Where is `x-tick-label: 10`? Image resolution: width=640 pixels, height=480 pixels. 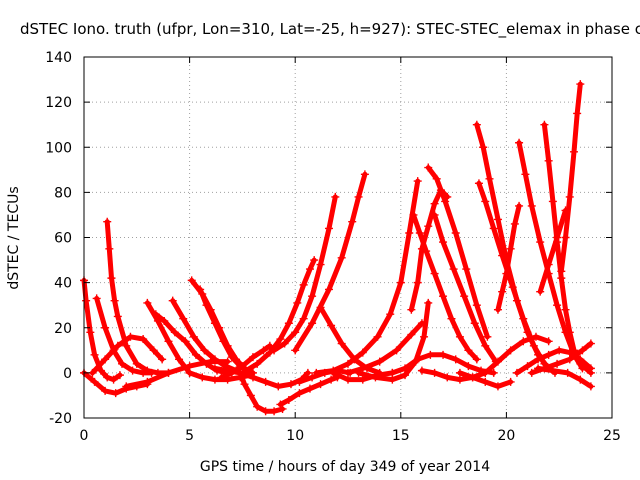 x-tick-label: 10 is located at coordinates (295, 436).